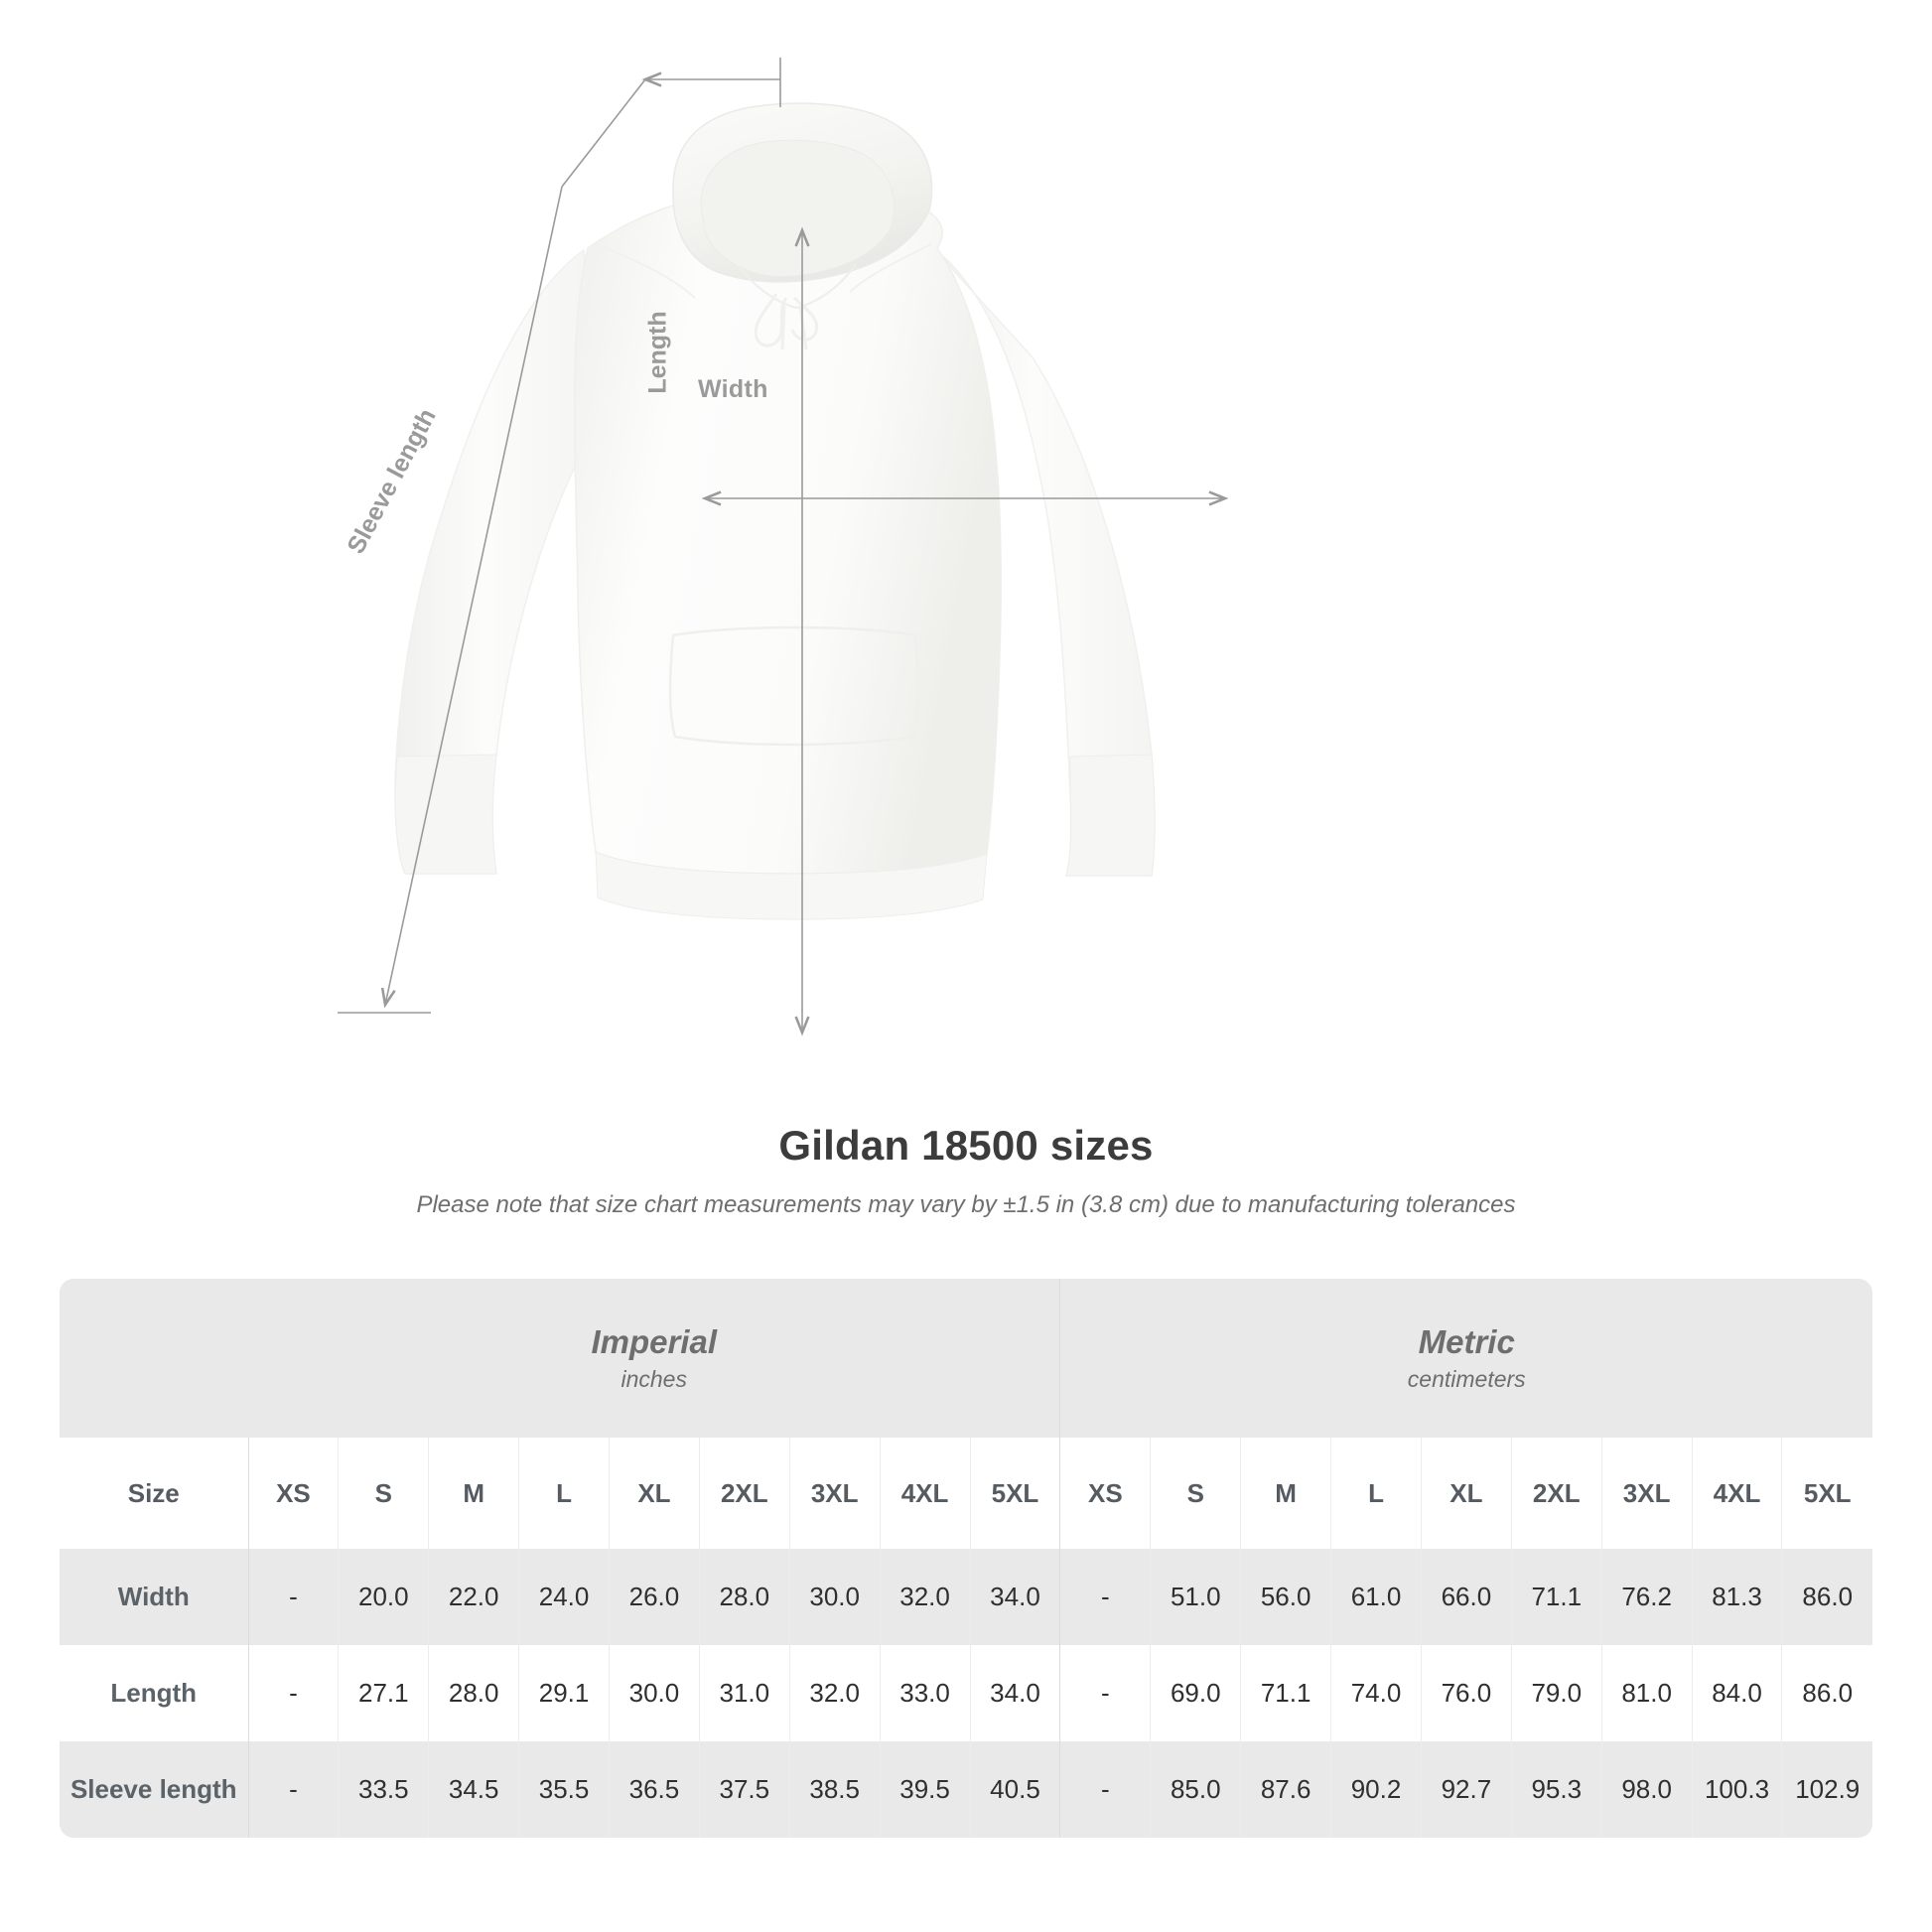 This screenshot has height=1932, width=1932. What do you see at coordinates (1376, 1790) in the screenshot?
I see `cell-sleeve-length-metric-l: 90.2` at bounding box center [1376, 1790].